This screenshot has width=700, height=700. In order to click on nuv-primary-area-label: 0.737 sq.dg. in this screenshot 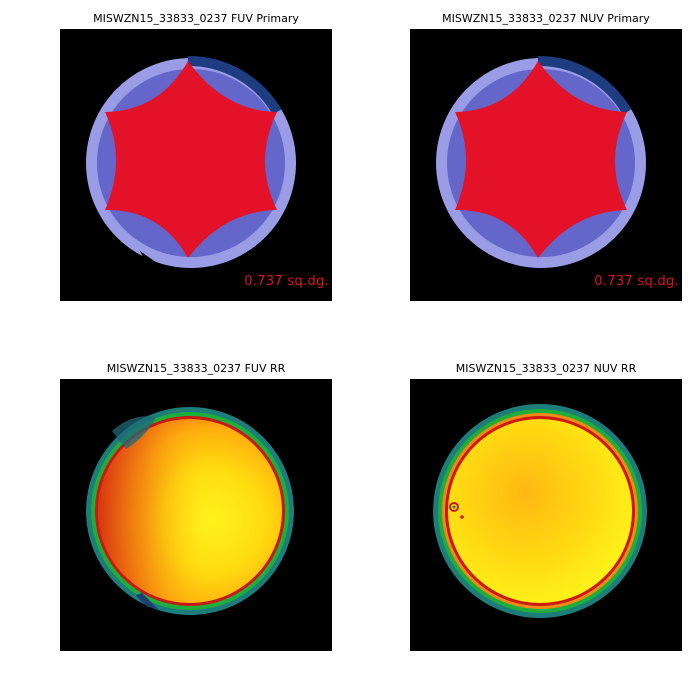, I will do `click(636, 281)`.